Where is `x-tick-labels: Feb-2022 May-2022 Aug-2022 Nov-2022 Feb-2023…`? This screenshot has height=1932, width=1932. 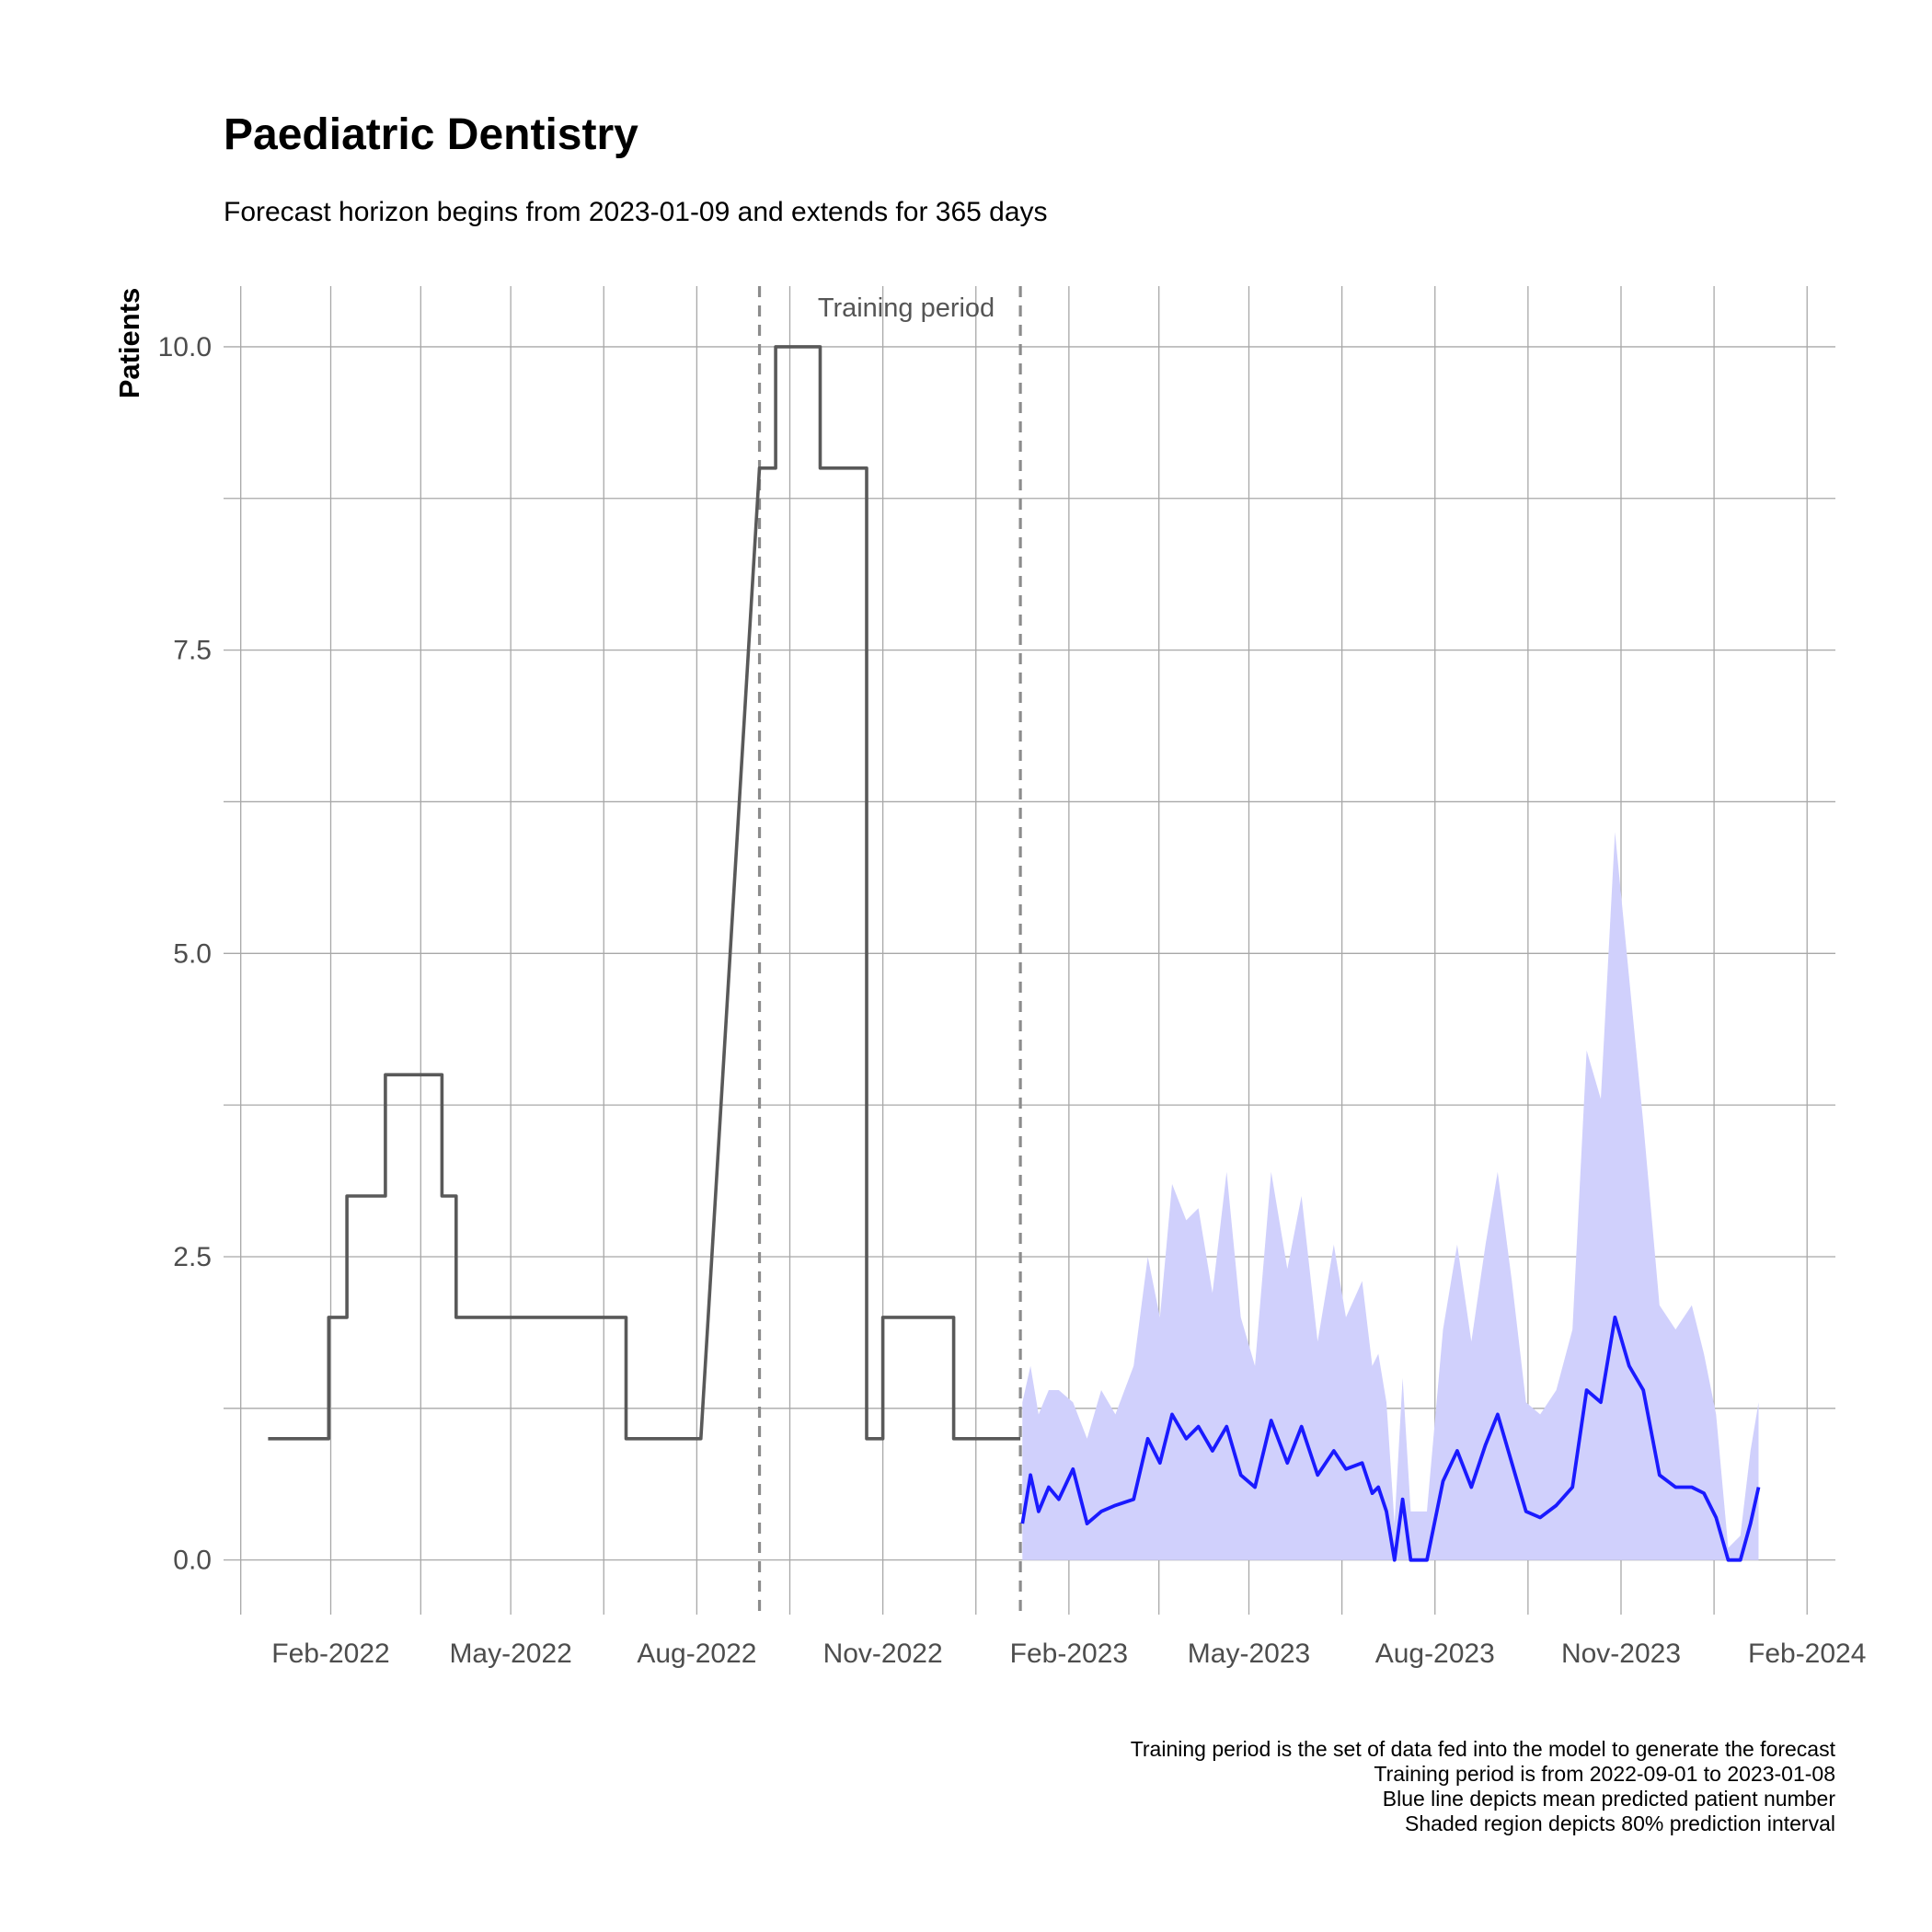 x-tick-labels: Feb-2022 May-2022 Aug-2022 Nov-2022 Feb-2023… is located at coordinates (1068, 1654).